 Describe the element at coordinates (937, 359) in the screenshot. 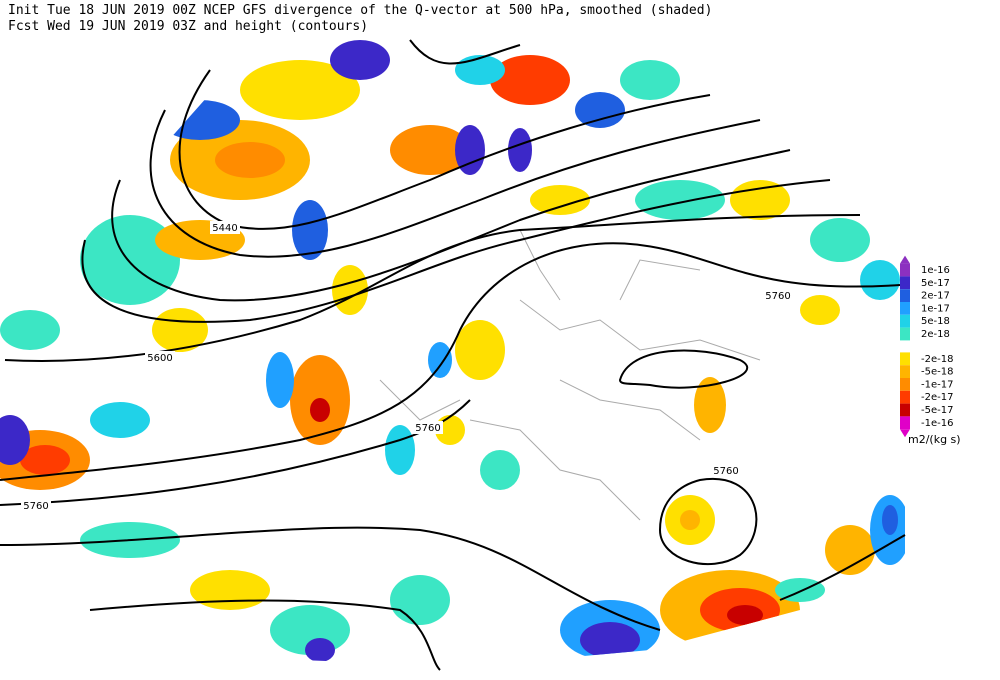

I see `colorbar-label: -2e-18` at that location.